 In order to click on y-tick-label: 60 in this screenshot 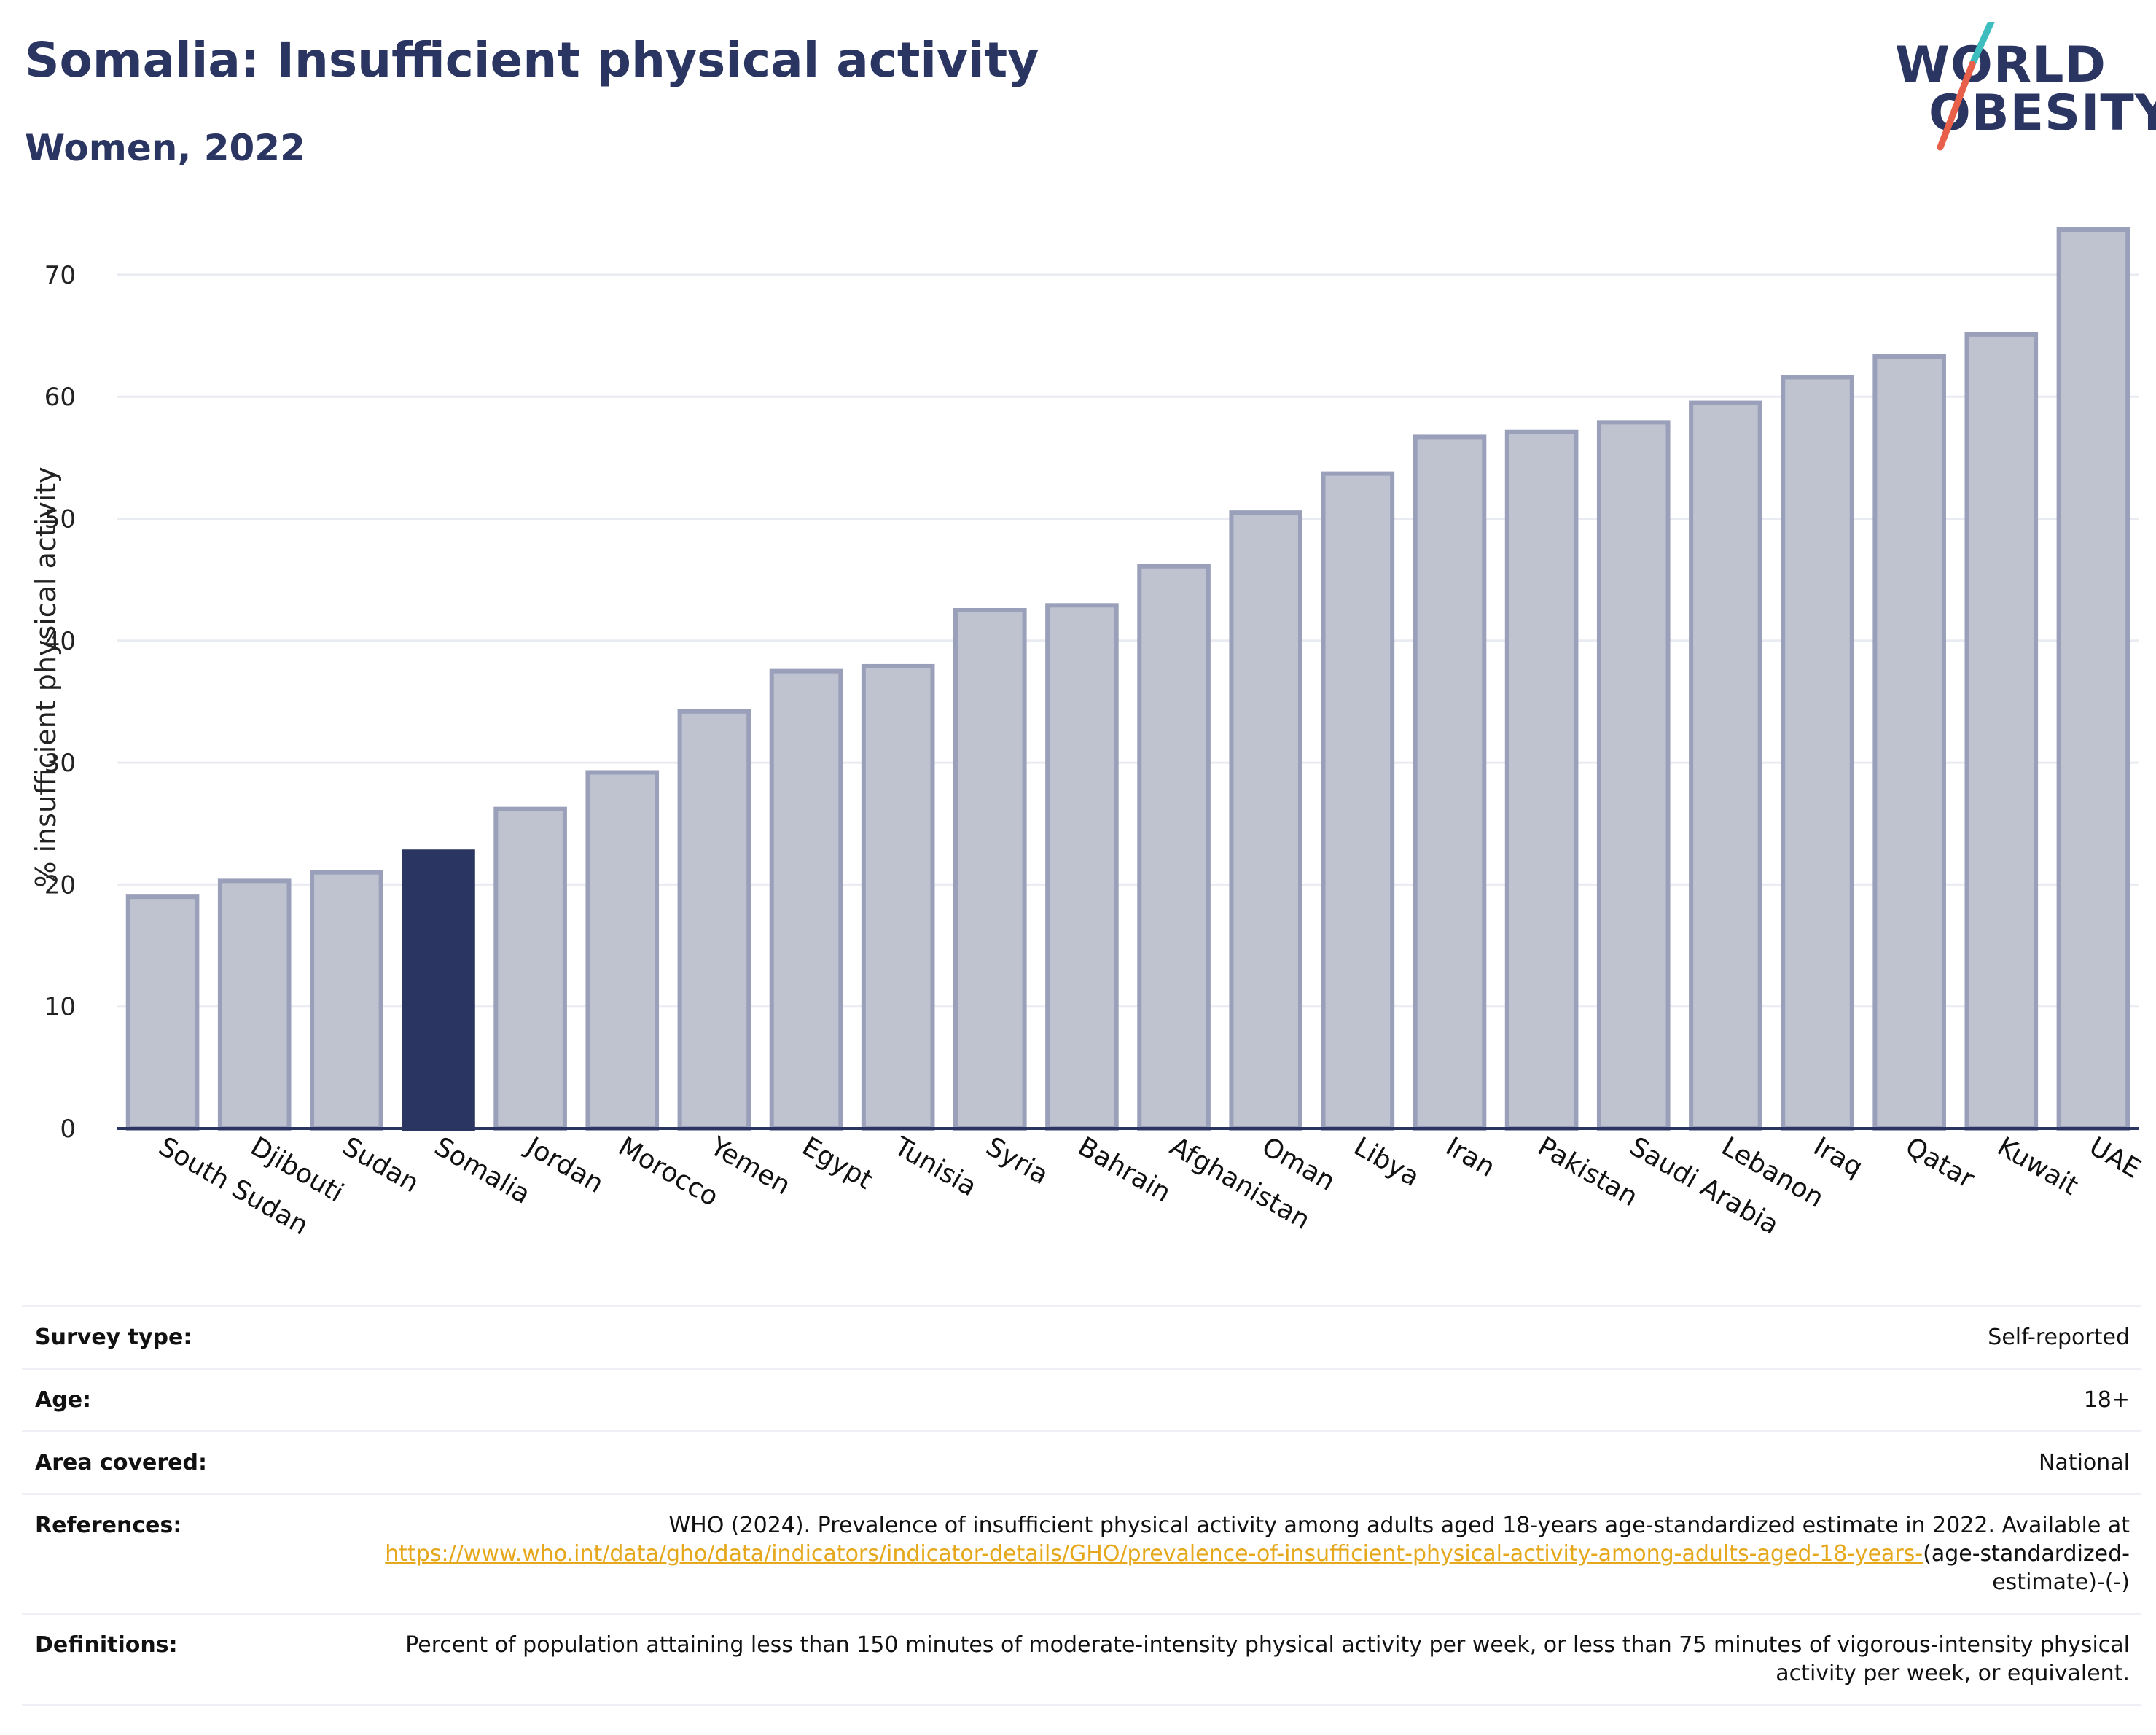, I will do `click(60, 397)`.